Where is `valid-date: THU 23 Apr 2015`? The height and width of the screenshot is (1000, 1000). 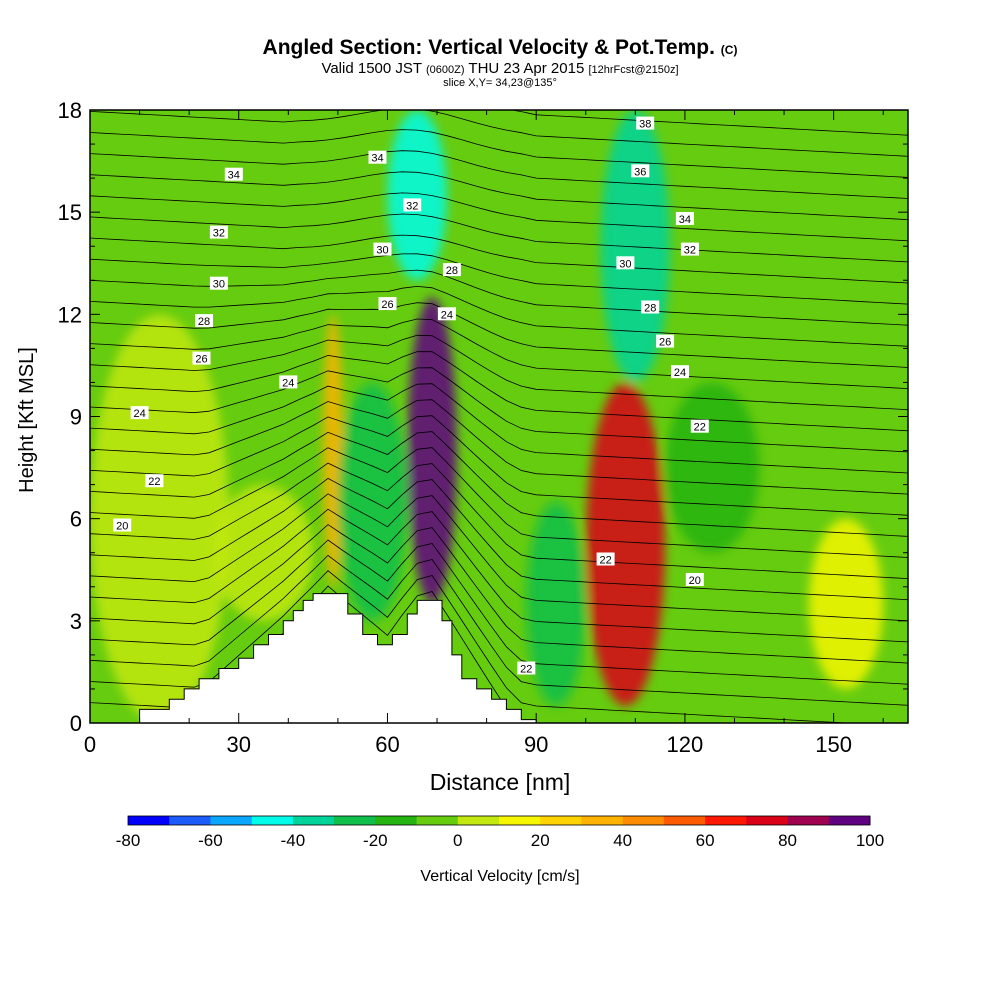 valid-date: THU 23 Apr 2015 is located at coordinates (526, 68).